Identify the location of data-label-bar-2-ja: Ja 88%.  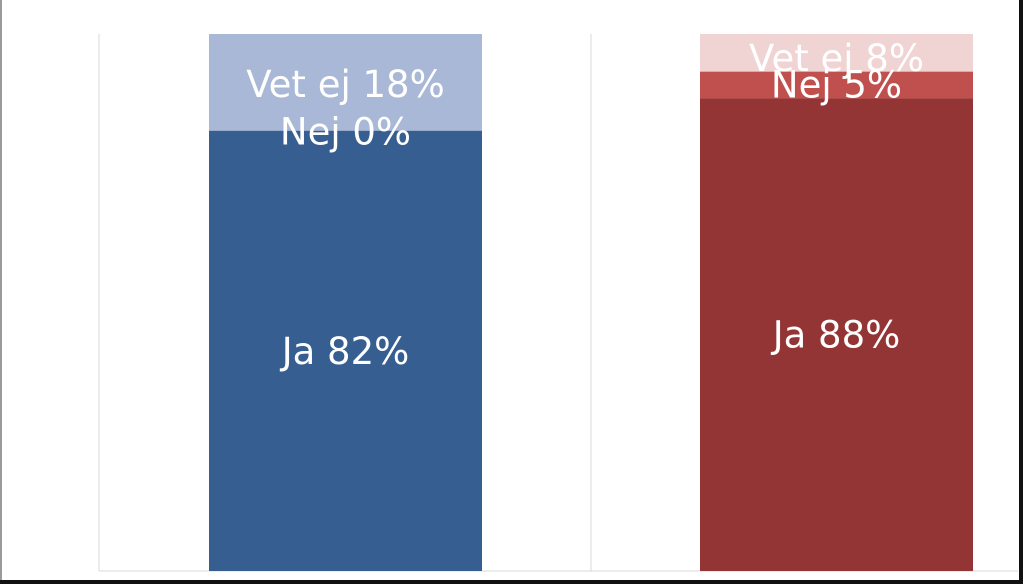
(836, 335).